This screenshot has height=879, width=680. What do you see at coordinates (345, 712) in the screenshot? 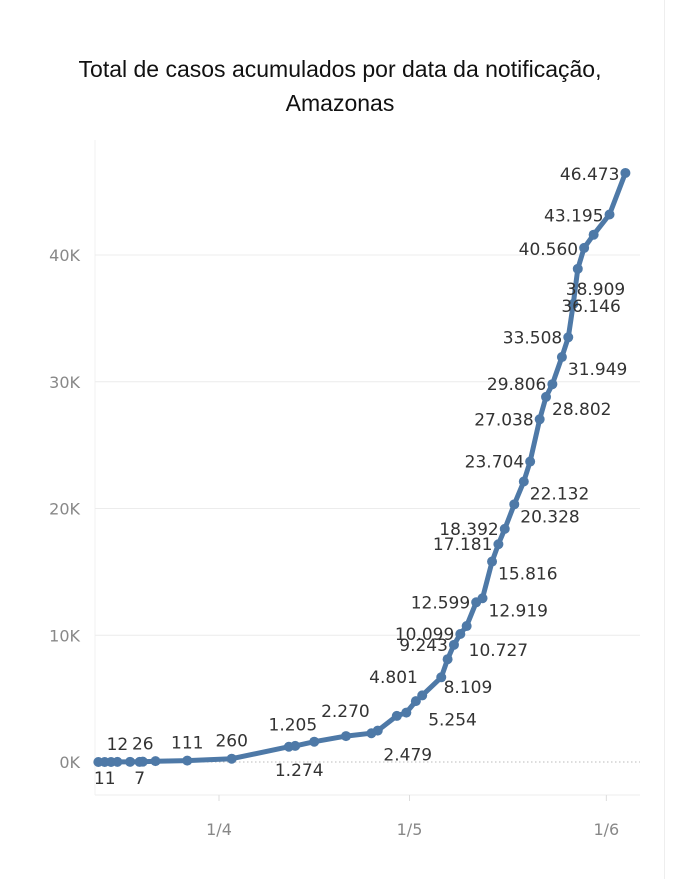
I see `data-label: 2.270` at bounding box center [345, 712].